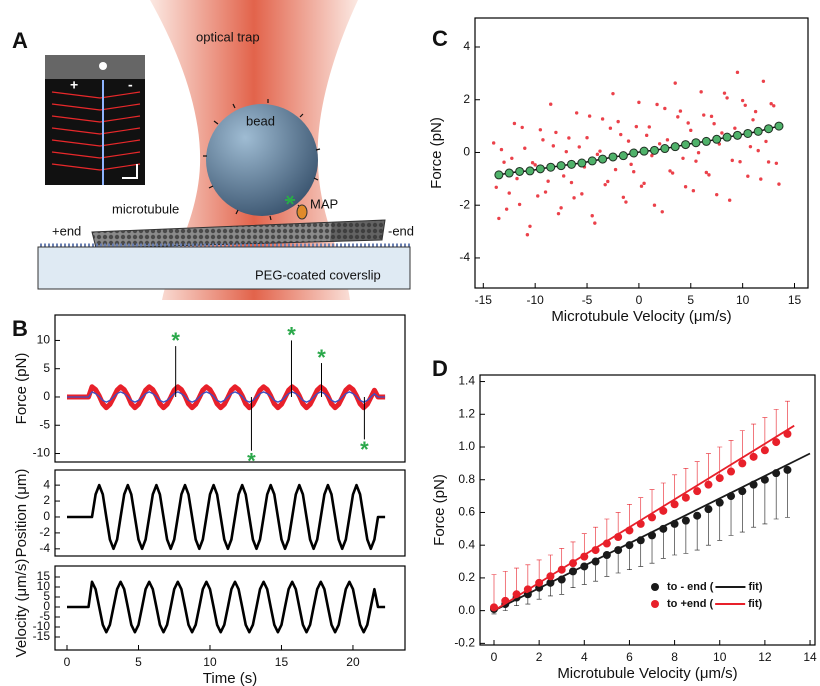 The width and height of the screenshot is (820, 686). I want to click on x-tick-label: -15, so click(484, 300).